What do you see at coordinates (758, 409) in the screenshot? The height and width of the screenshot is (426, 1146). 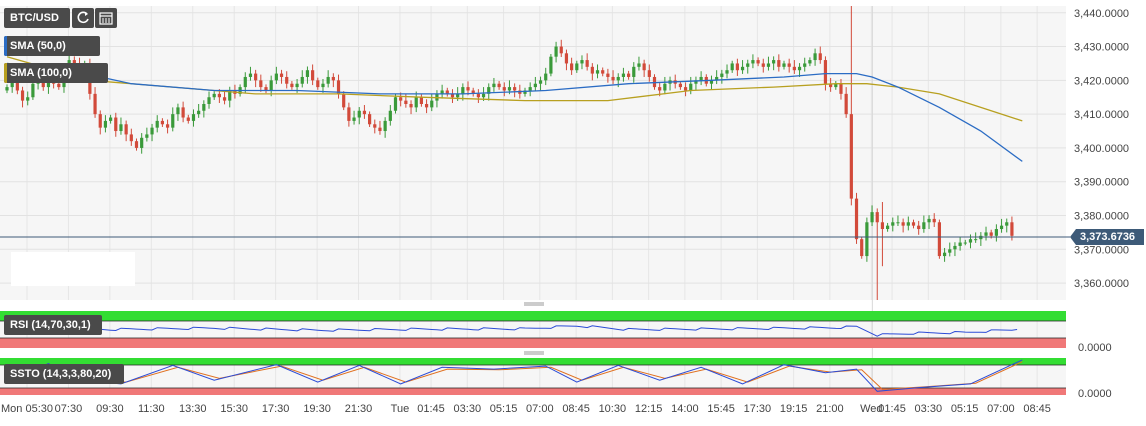 I see `x-tick-label: 17:30` at bounding box center [758, 409].